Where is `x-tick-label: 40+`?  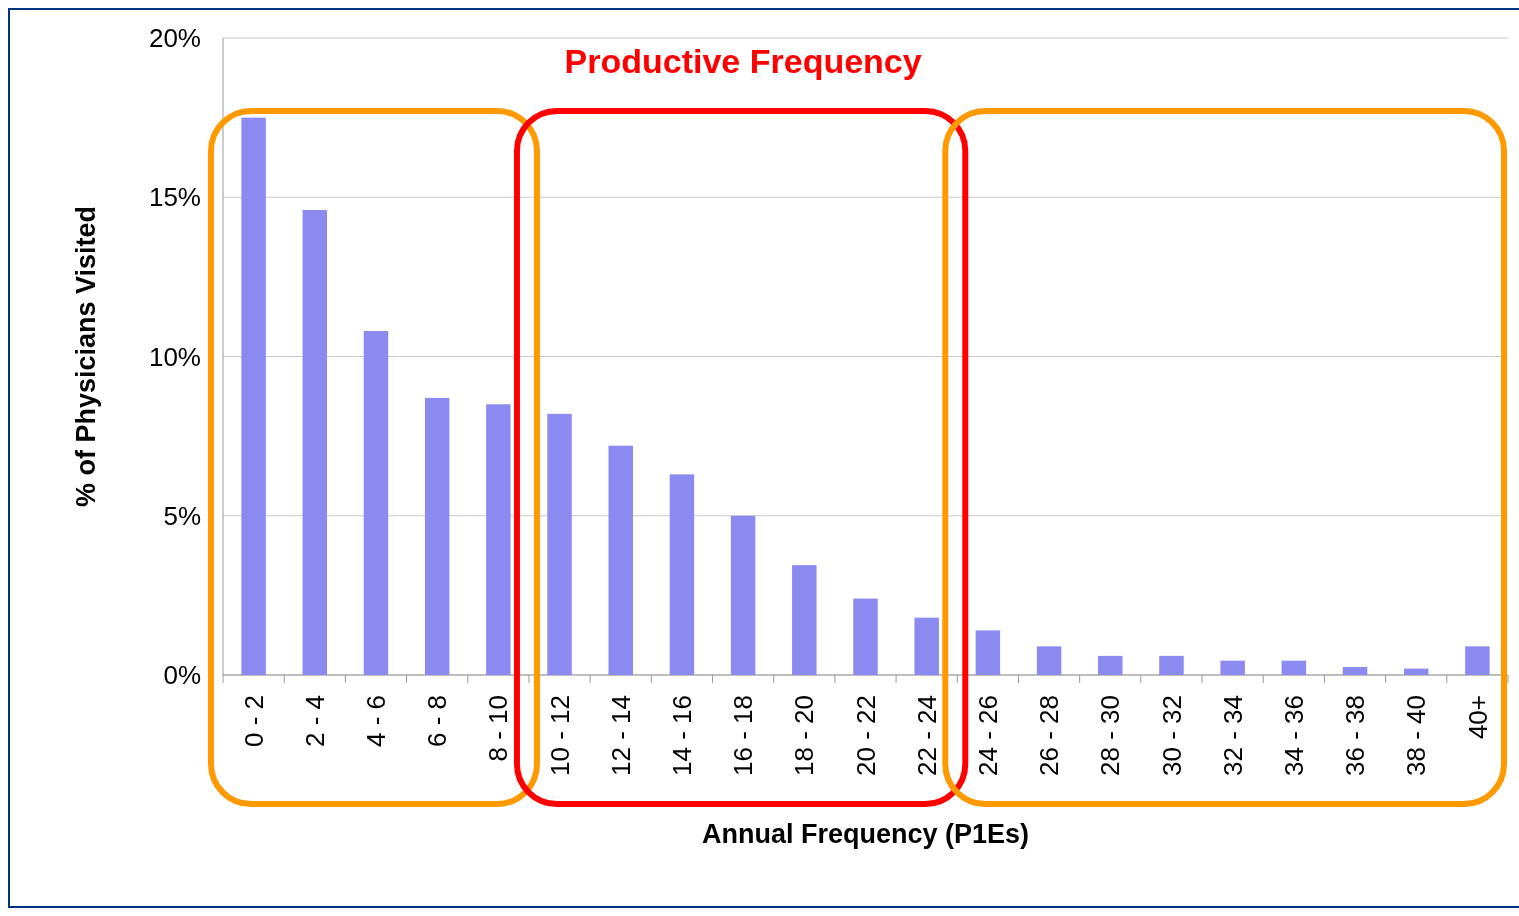
x-tick-label: 40+ is located at coordinates (1477, 717).